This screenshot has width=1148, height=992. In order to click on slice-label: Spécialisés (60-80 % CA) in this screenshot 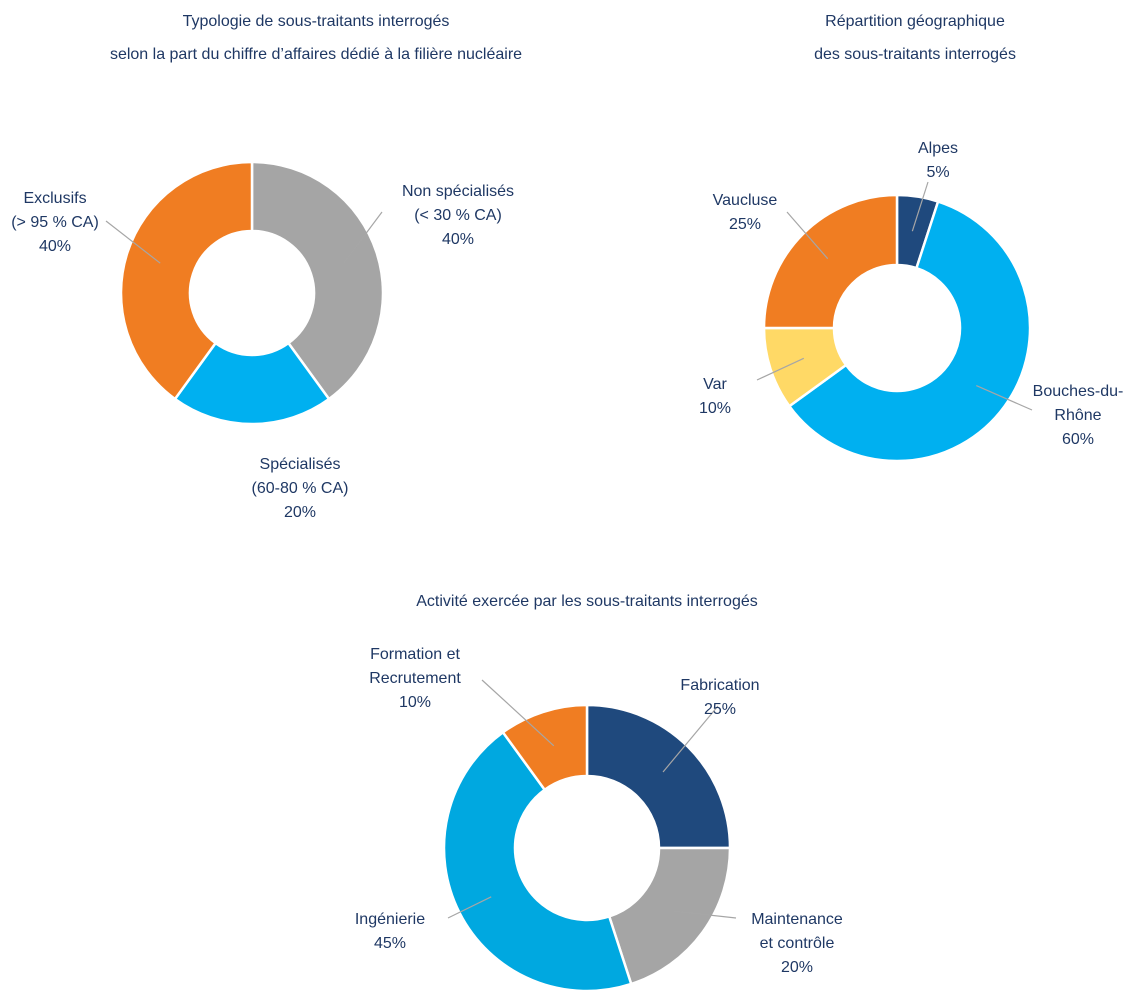, I will do `click(300, 476)`.